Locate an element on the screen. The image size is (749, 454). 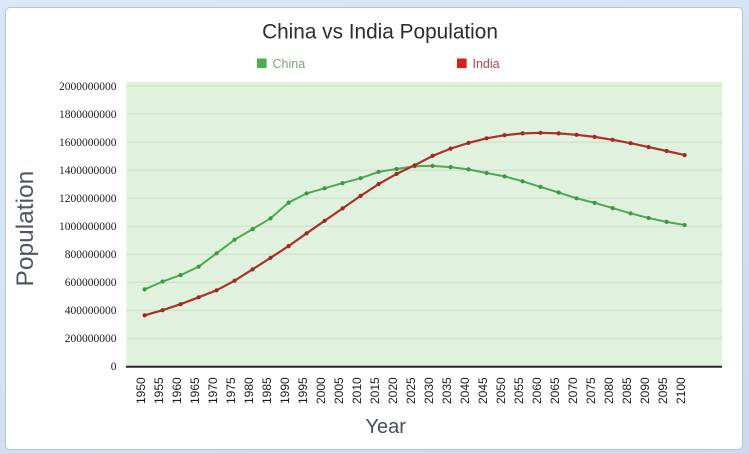
svg-text: 2075 is located at coordinates (591, 390).